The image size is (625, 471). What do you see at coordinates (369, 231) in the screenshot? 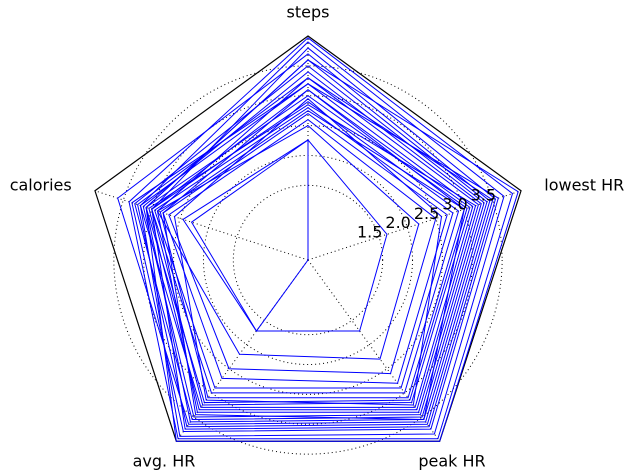
I see `r-tick-label: 1.5` at bounding box center [369, 231].